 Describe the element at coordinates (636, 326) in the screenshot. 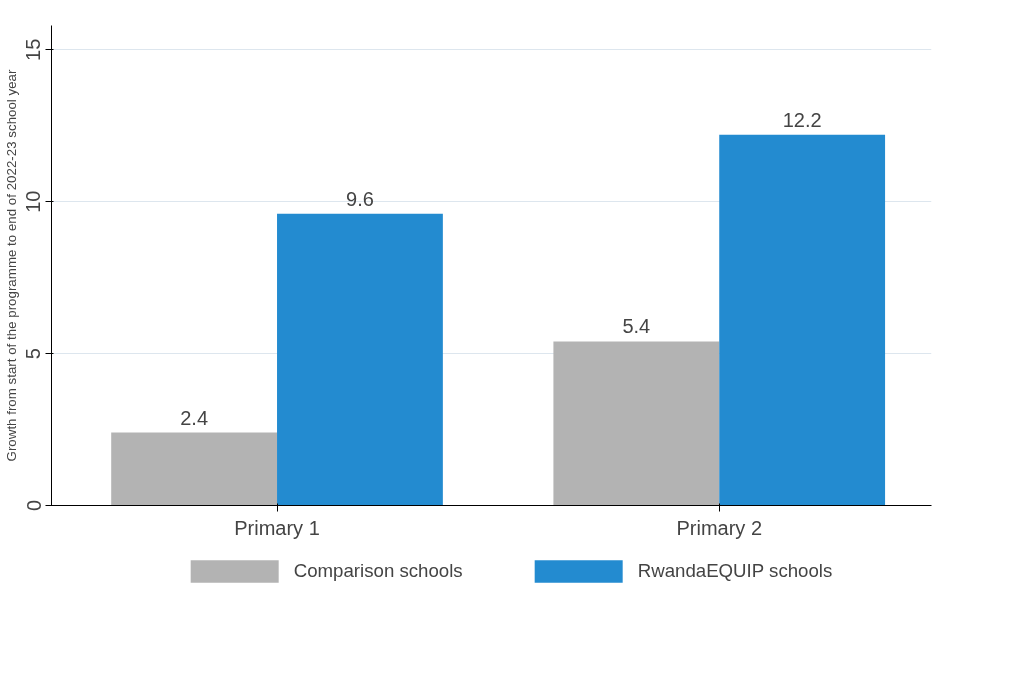

I see `data-label: 5.4` at that location.